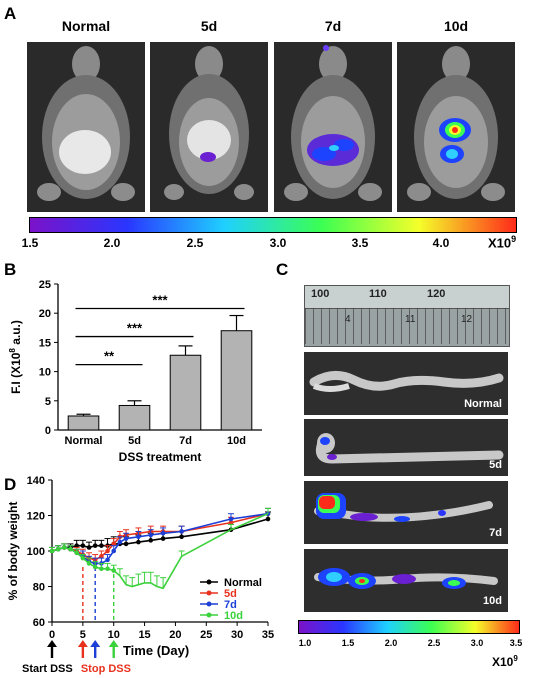  What do you see at coordinates (112, 243) in the screenshot?
I see `colorbar-a-tick: 2.0` at bounding box center [112, 243].